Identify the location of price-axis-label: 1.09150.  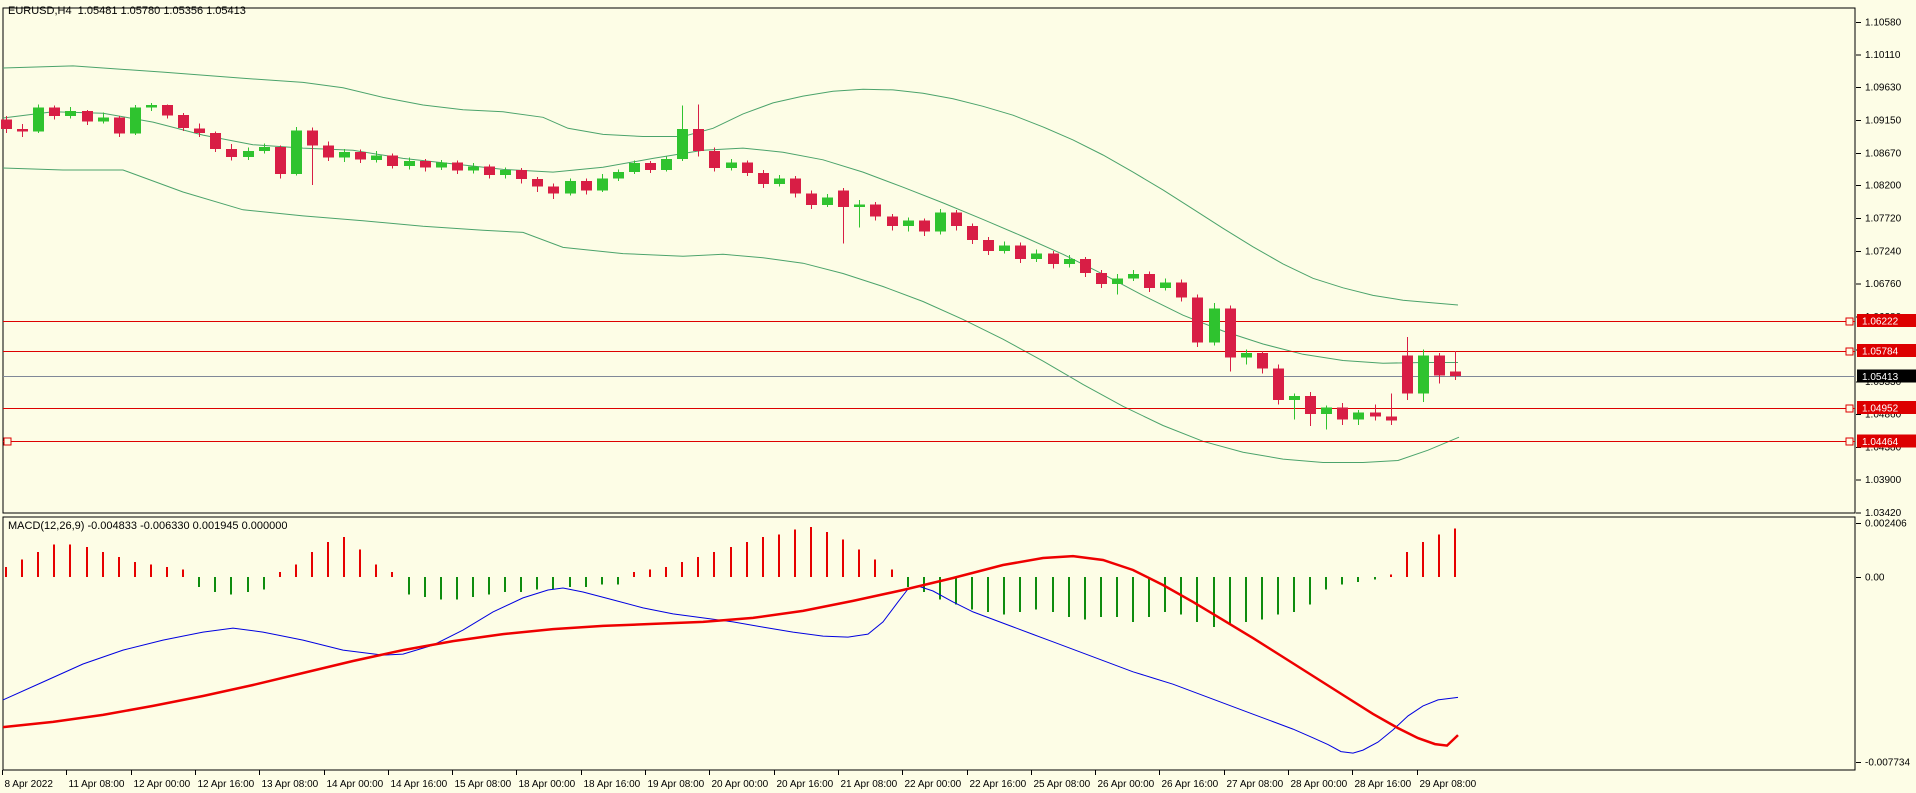
(1883, 121).